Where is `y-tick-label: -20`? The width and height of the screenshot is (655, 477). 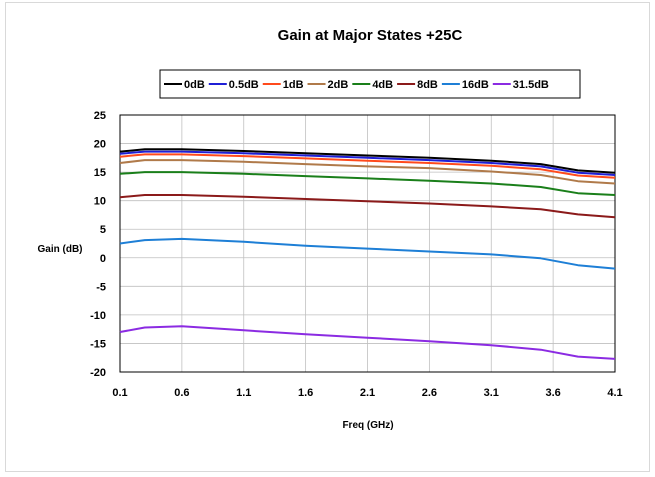 y-tick-label: -20 is located at coordinates (98, 373).